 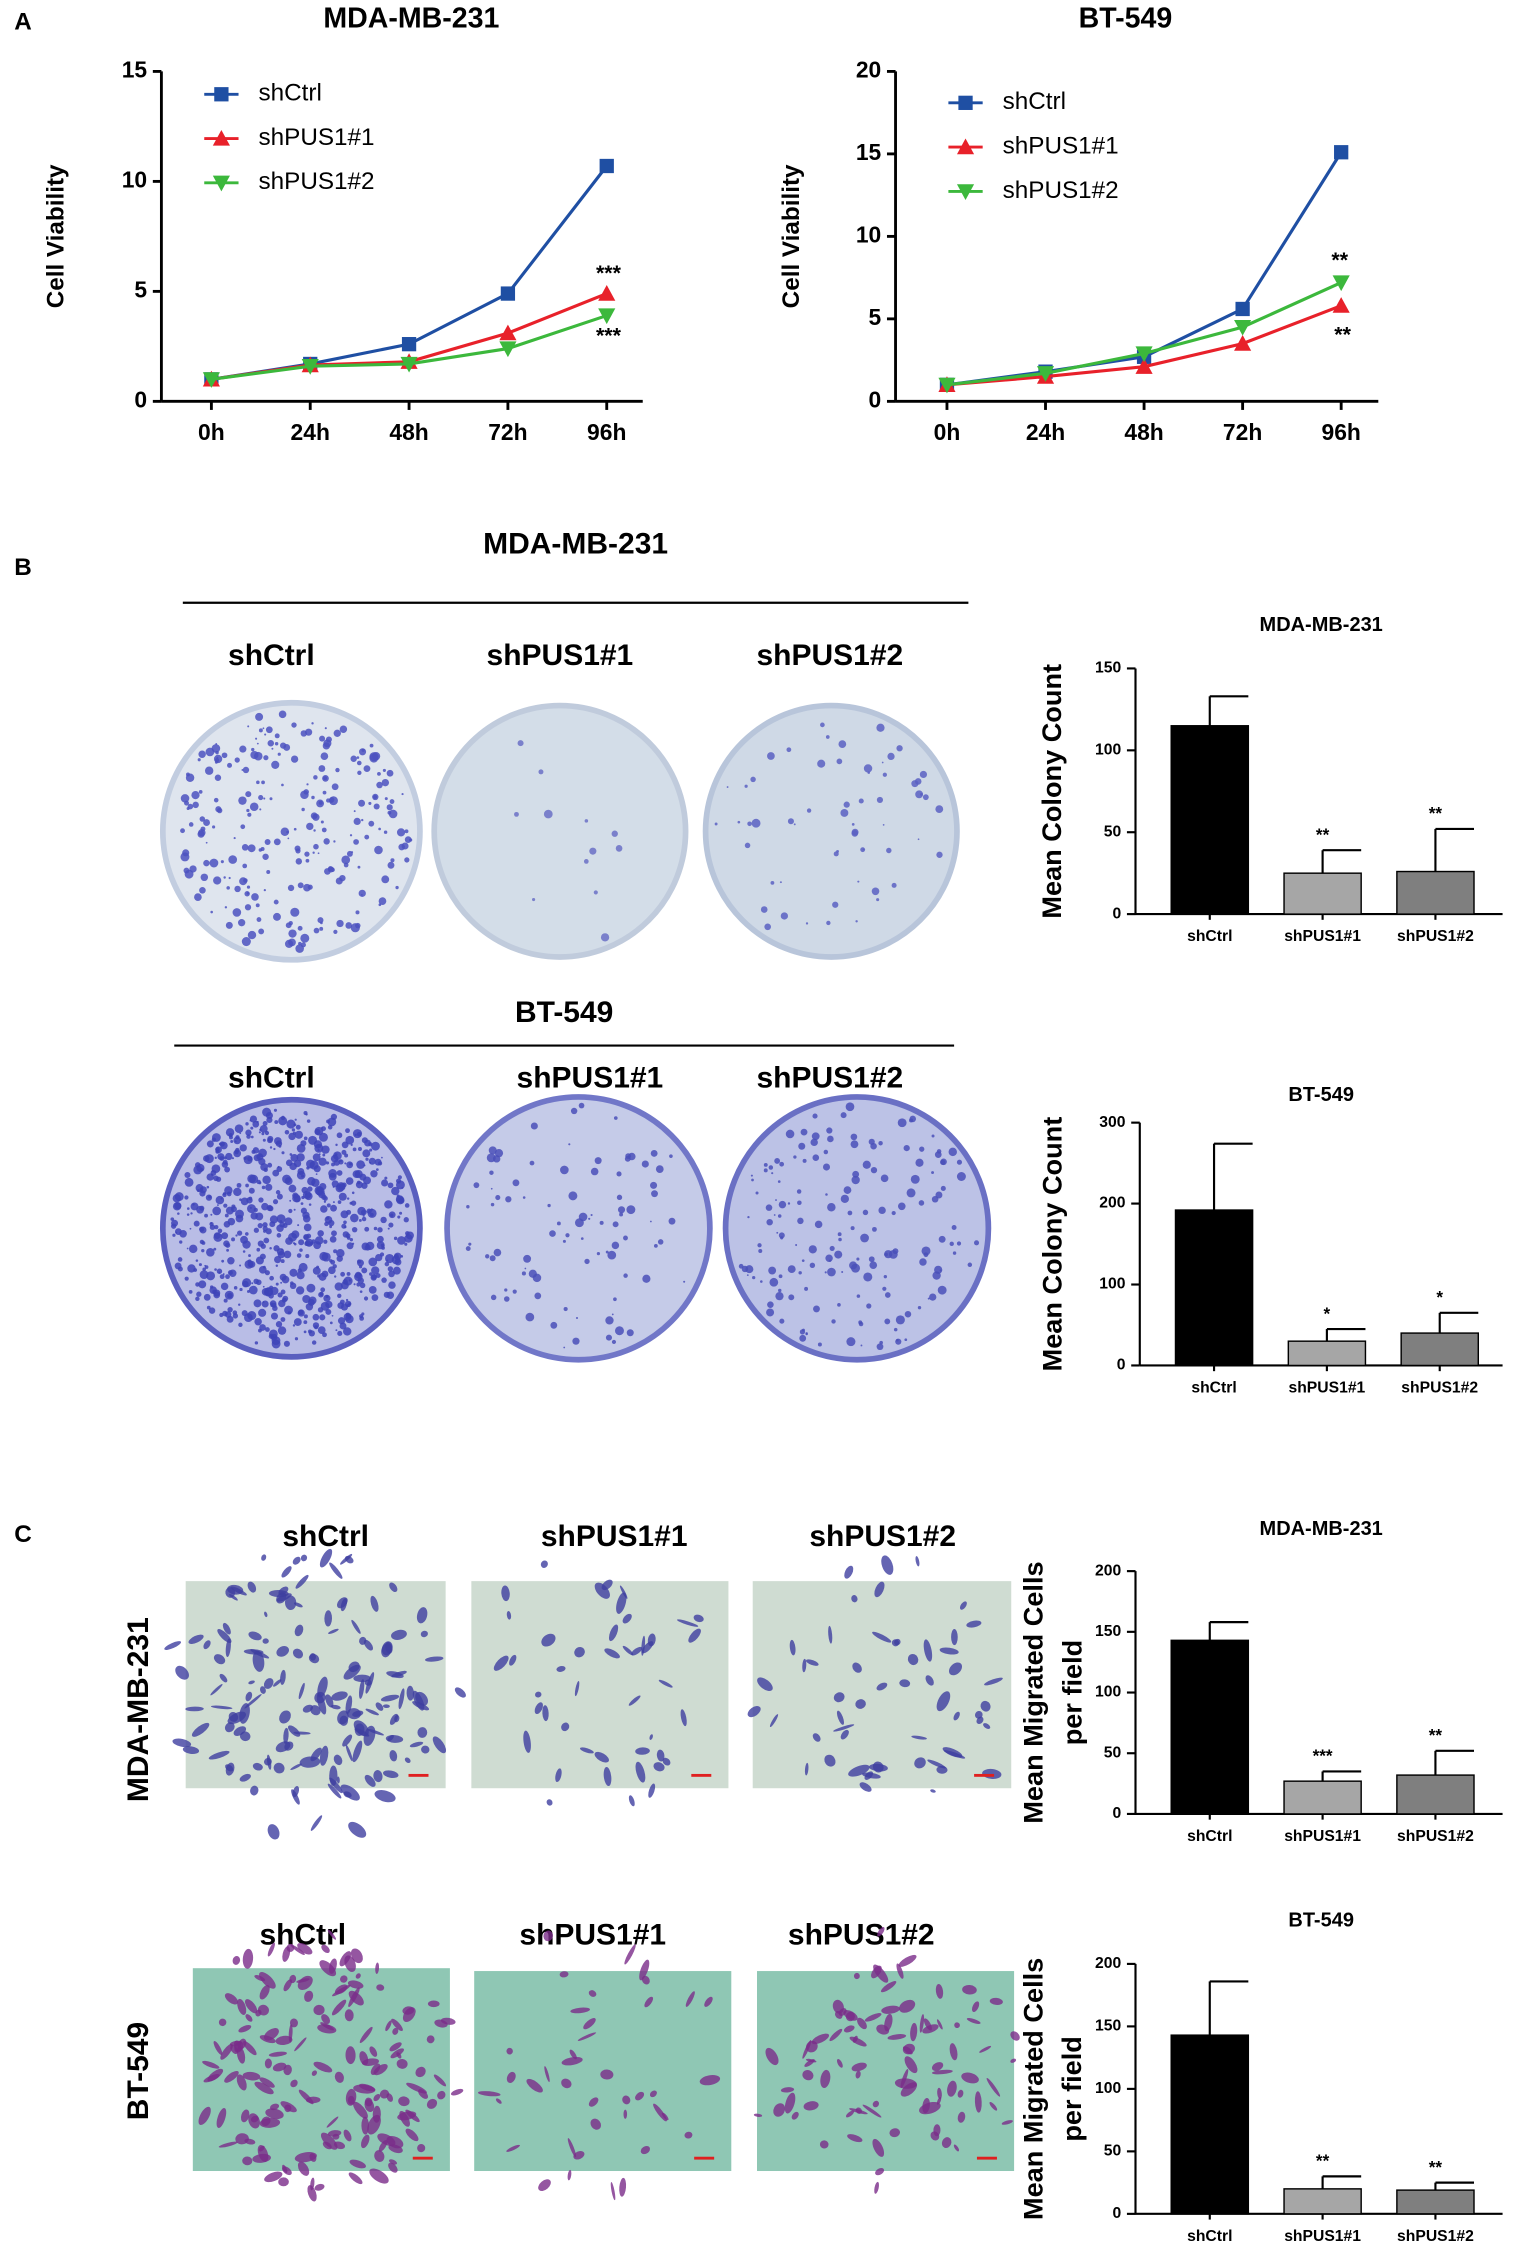 What do you see at coordinates (135, 69) in the screenshot?
I see `y-tick-label: 15` at bounding box center [135, 69].